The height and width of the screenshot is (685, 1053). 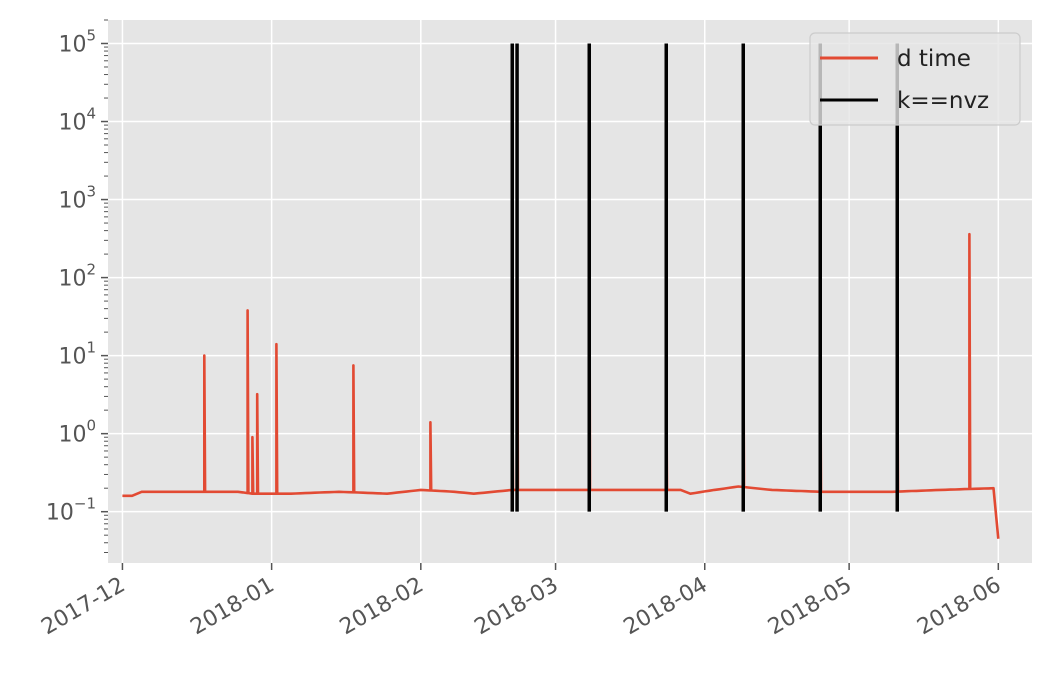 What do you see at coordinates (83, 607) in the screenshot?
I see `x-tick-label: 2017-12` at bounding box center [83, 607].